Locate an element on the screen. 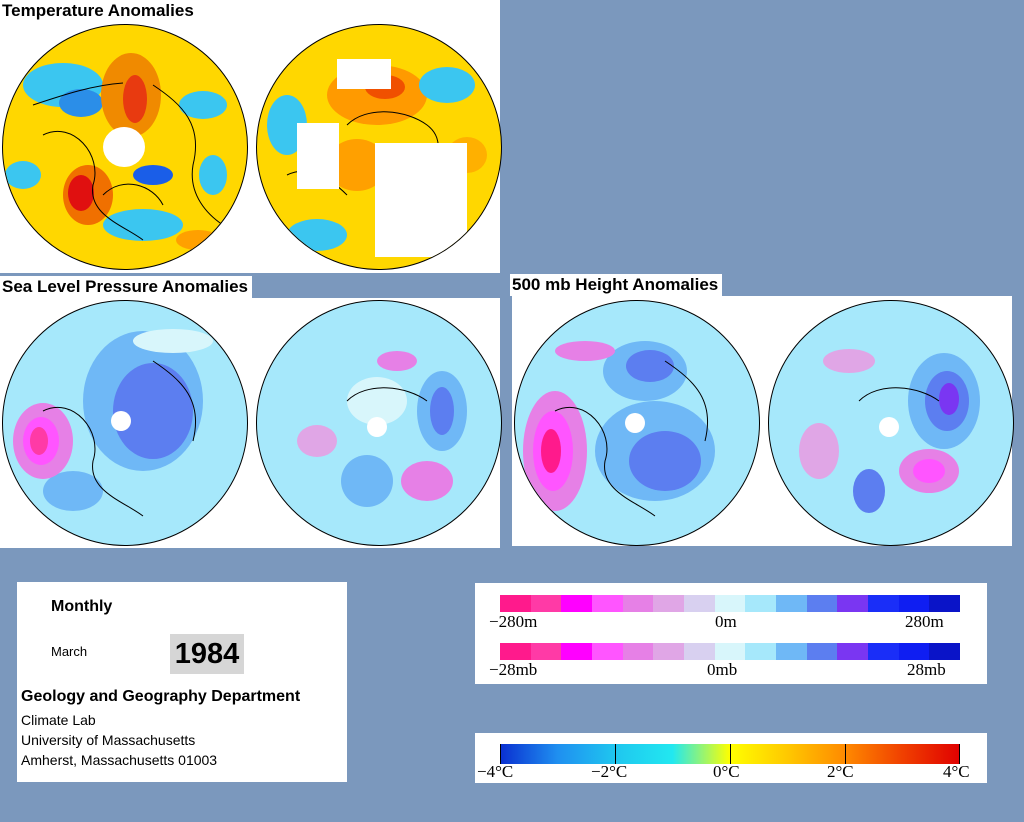 The image size is (1024, 822). anomaly-legend: −280m 0m 280m −28mb 0mb 28mb is located at coordinates (731, 633).